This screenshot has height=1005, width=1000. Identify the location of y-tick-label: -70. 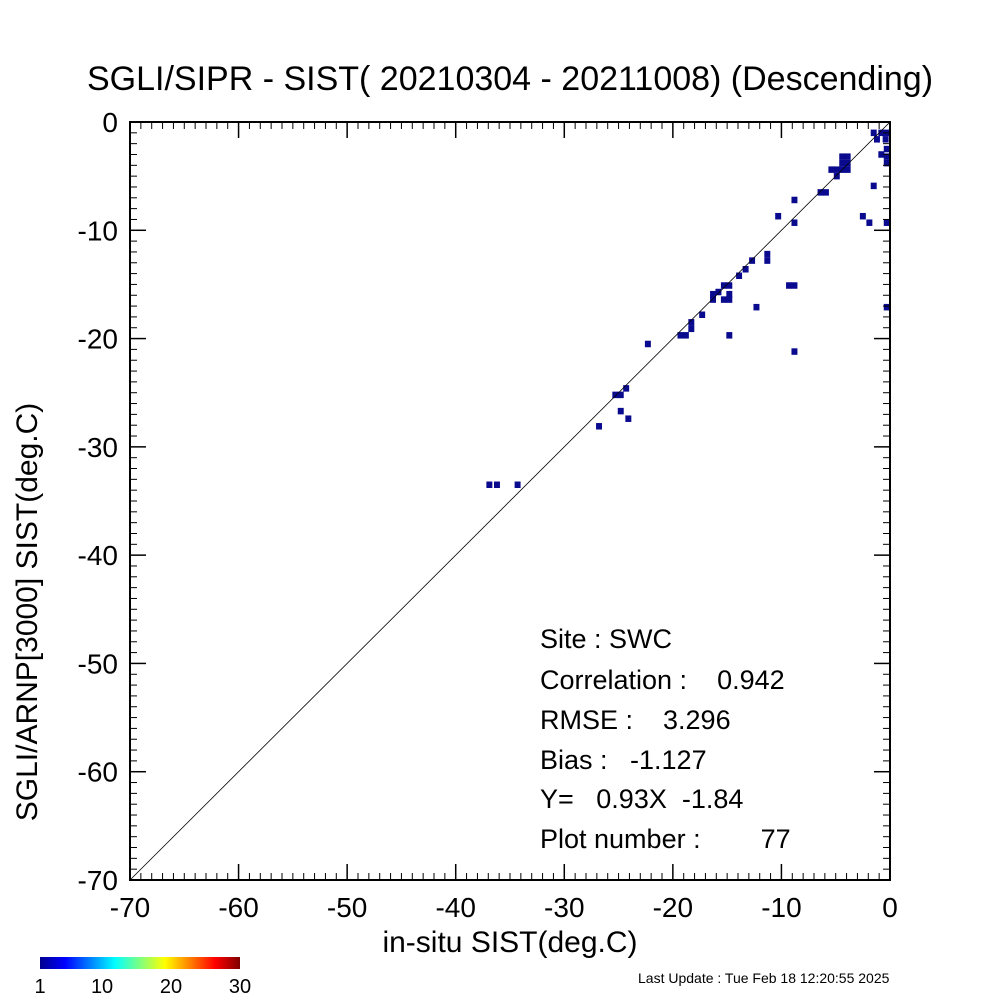
(98, 880).